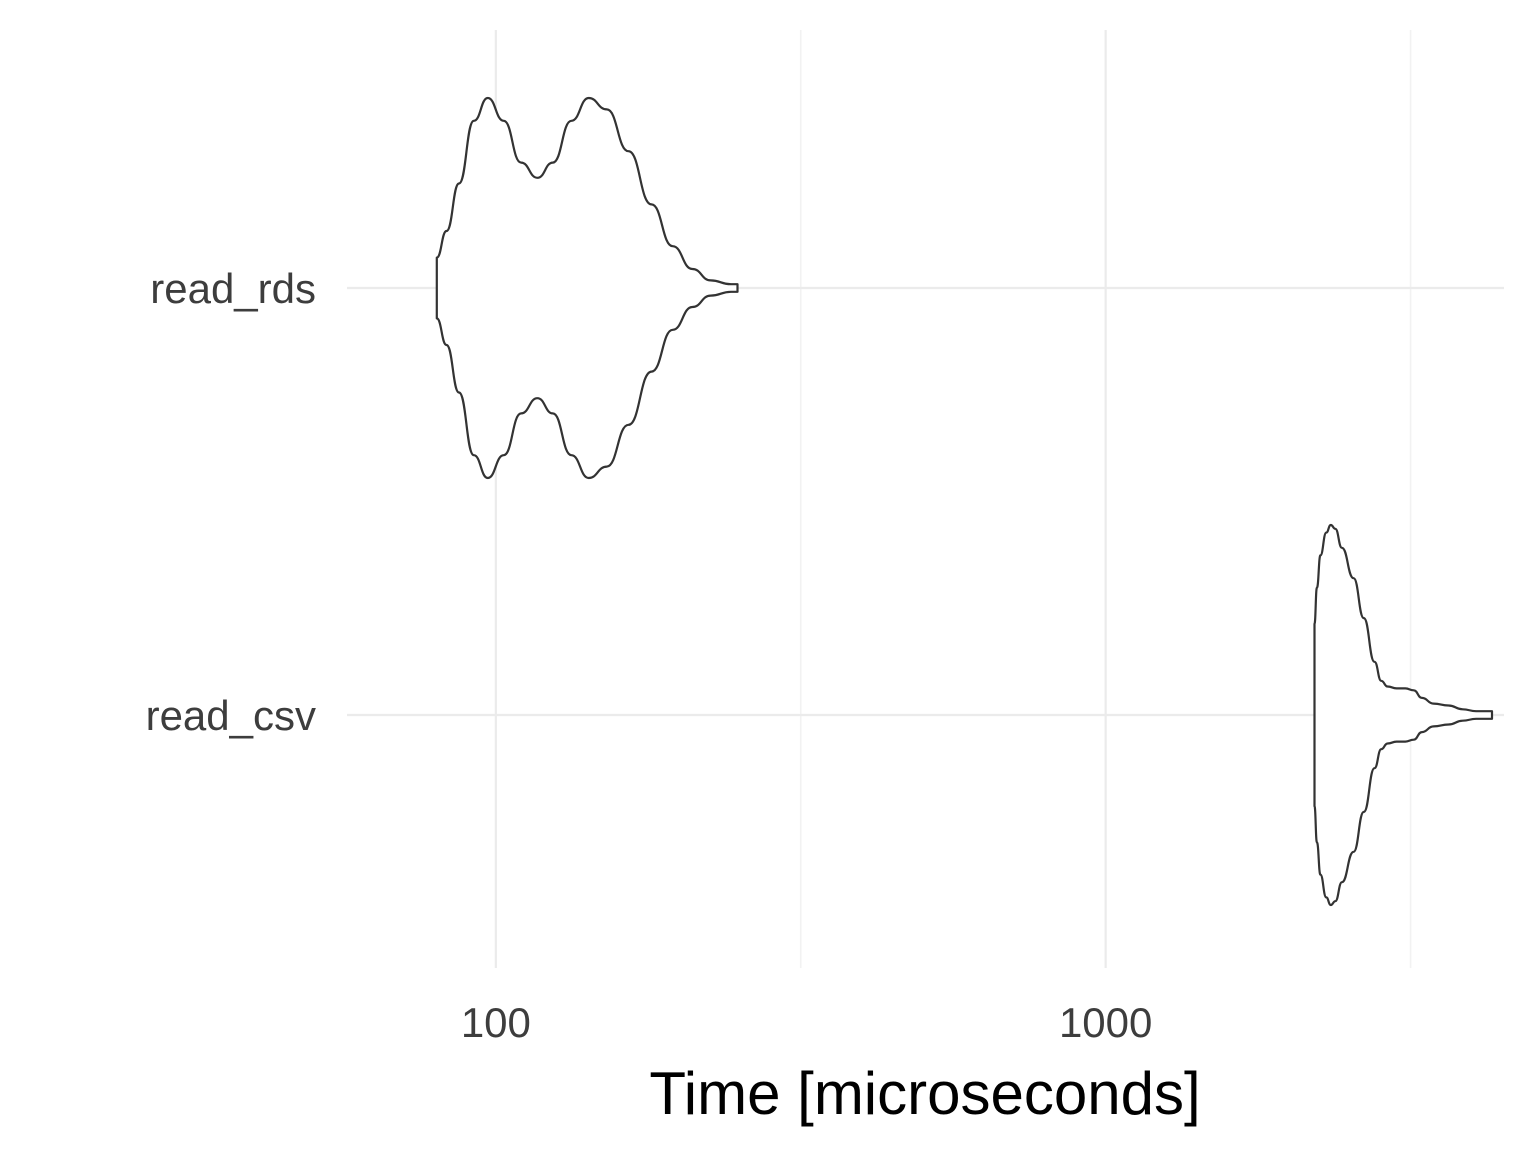 This screenshot has height=1152, width=1536. I want to click on y-tick-labels: read_rds read_csv, so click(231, 502).